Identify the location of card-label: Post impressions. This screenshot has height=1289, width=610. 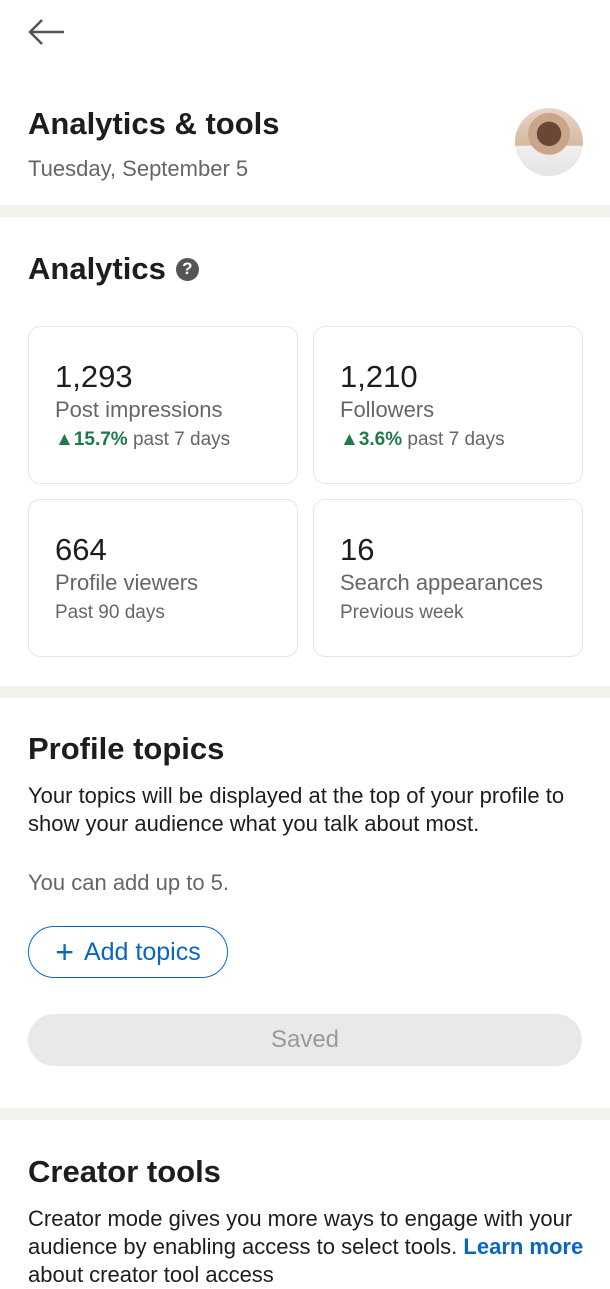
(139, 409).